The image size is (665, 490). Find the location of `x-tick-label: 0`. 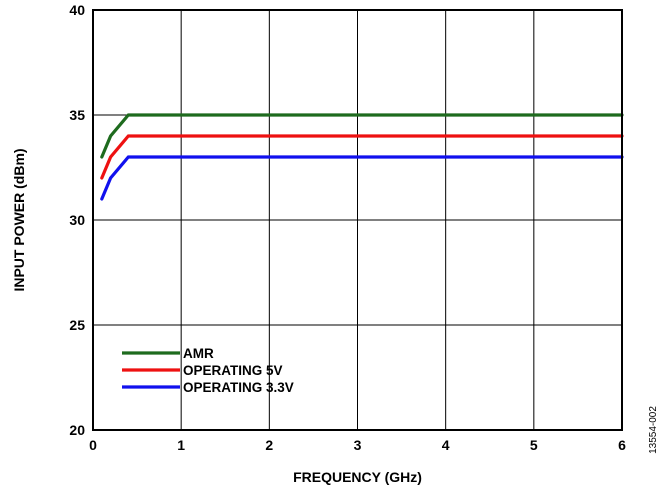

x-tick-label: 0 is located at coordinates (93, 445).